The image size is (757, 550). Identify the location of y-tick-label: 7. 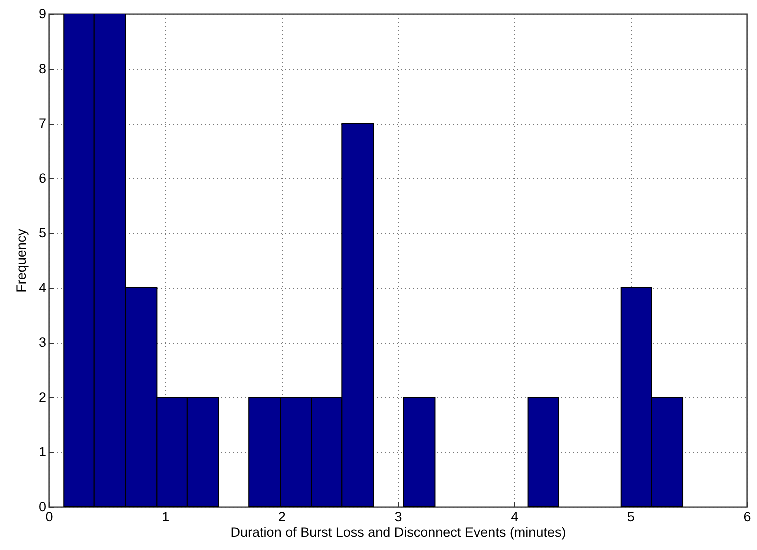
(42, 124).